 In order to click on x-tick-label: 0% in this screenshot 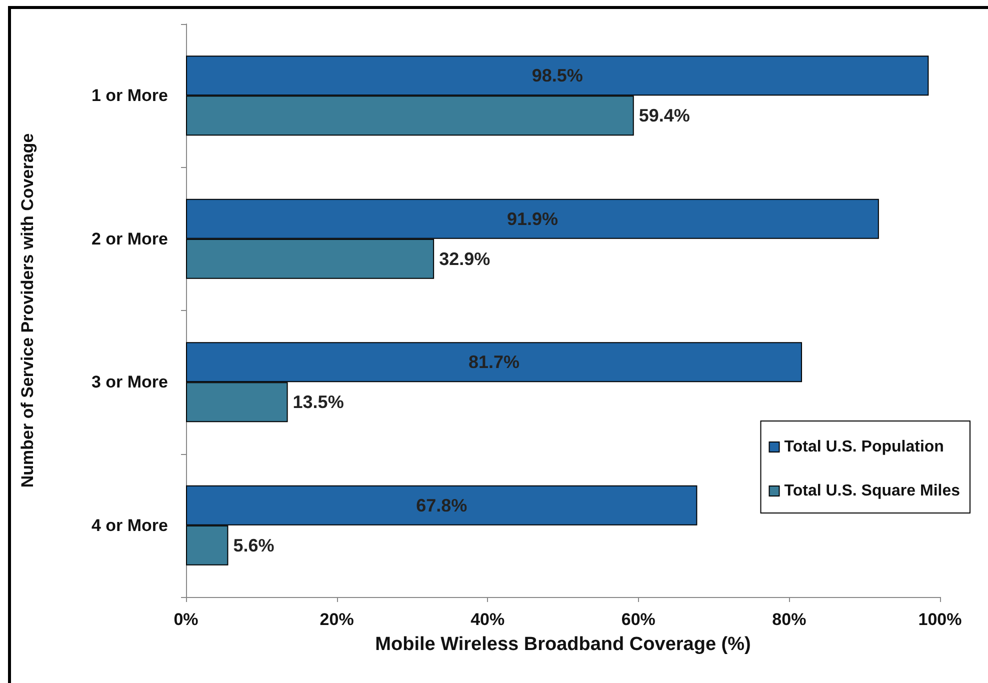, I will do `click(186, 619)`.